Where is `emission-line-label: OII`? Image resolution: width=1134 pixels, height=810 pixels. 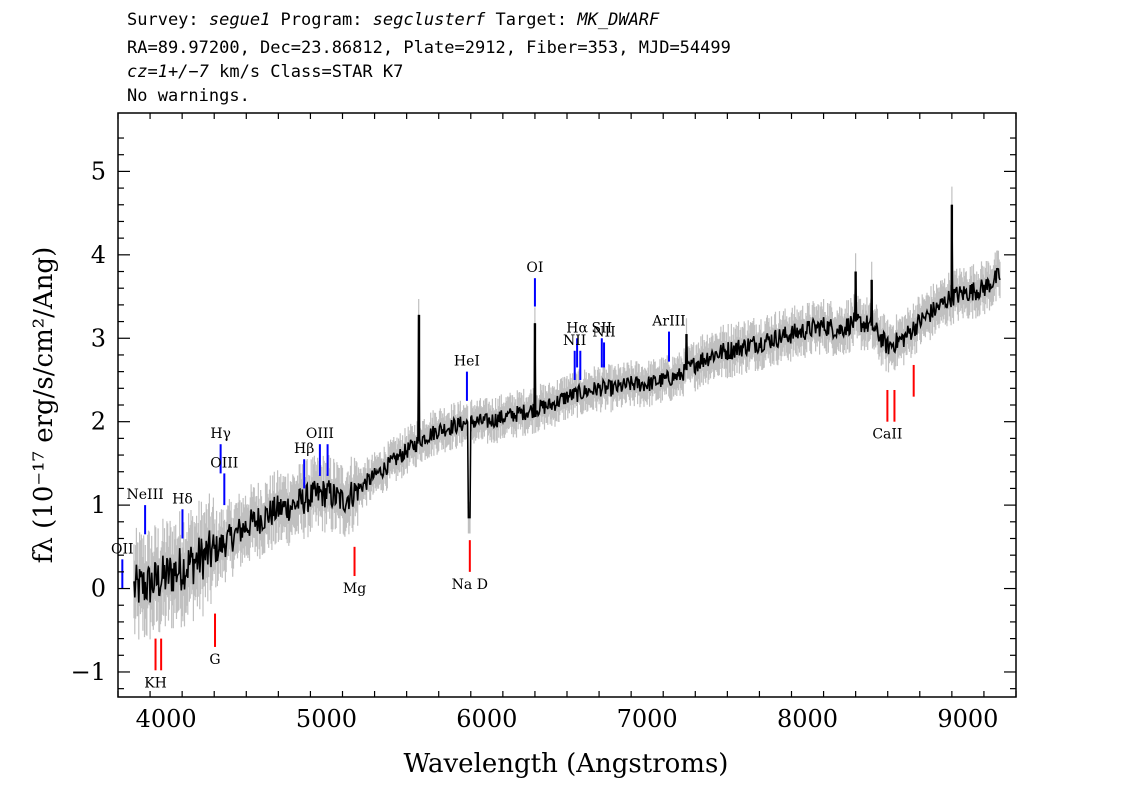
emission-line-label: OII is located at coordinates (122, 549).